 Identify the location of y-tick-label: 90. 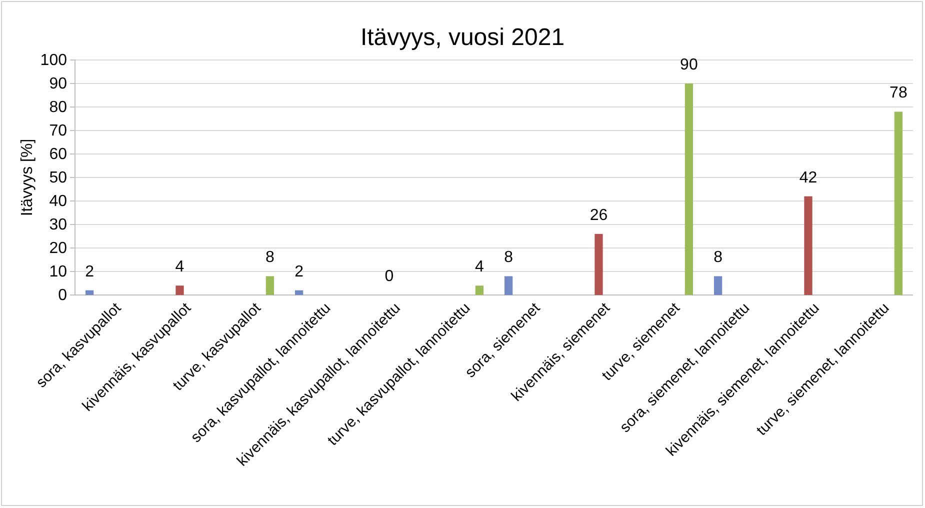
(58, 84).